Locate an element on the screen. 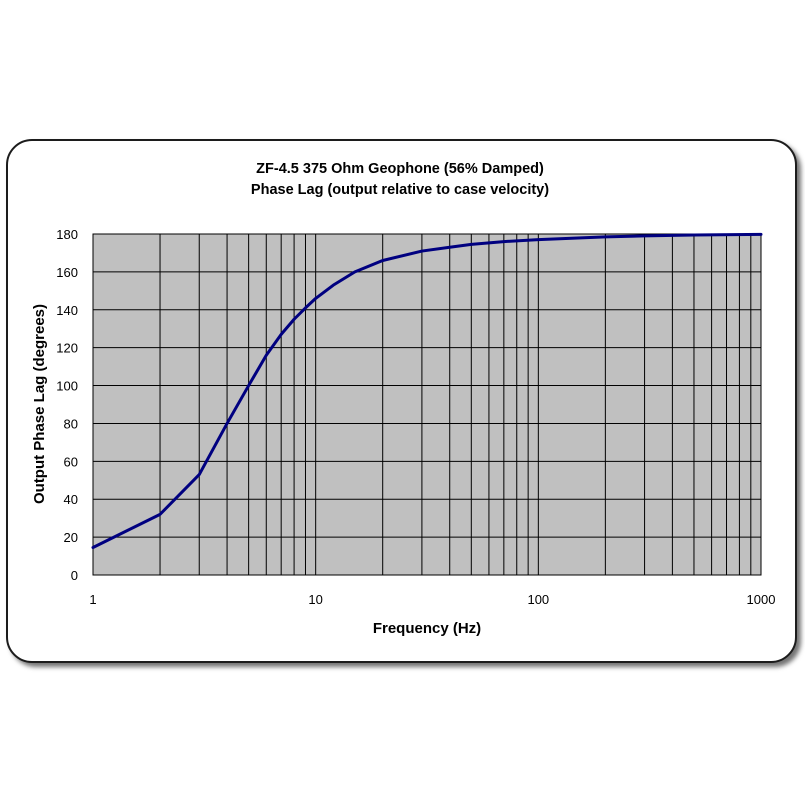 This screenshot has height=805, width=805. y-tick-label: 120 is located at coordinates (67, 348).